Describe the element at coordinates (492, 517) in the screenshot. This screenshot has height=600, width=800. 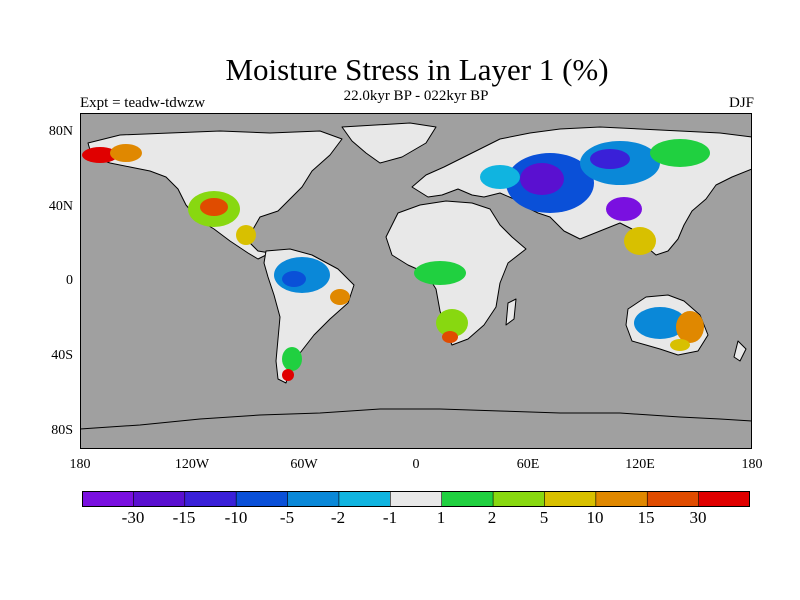
I see `colorbar-label: 2` at that location.